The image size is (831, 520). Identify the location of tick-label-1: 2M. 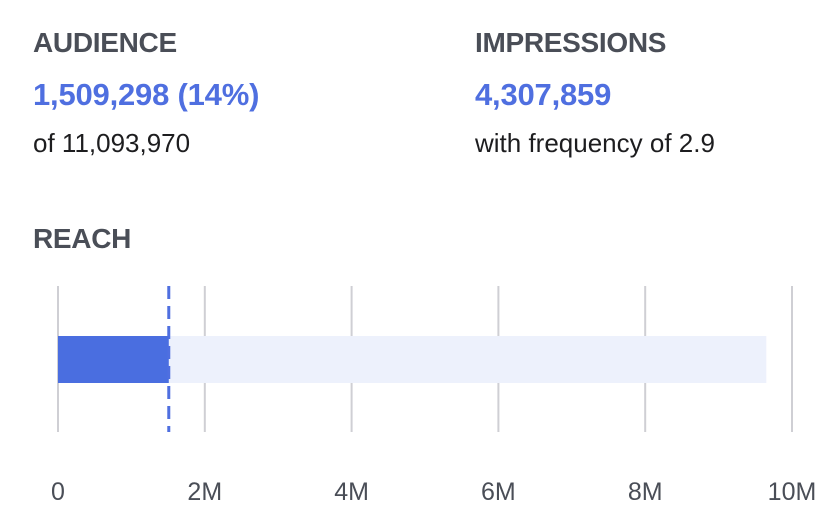
(204, 492).